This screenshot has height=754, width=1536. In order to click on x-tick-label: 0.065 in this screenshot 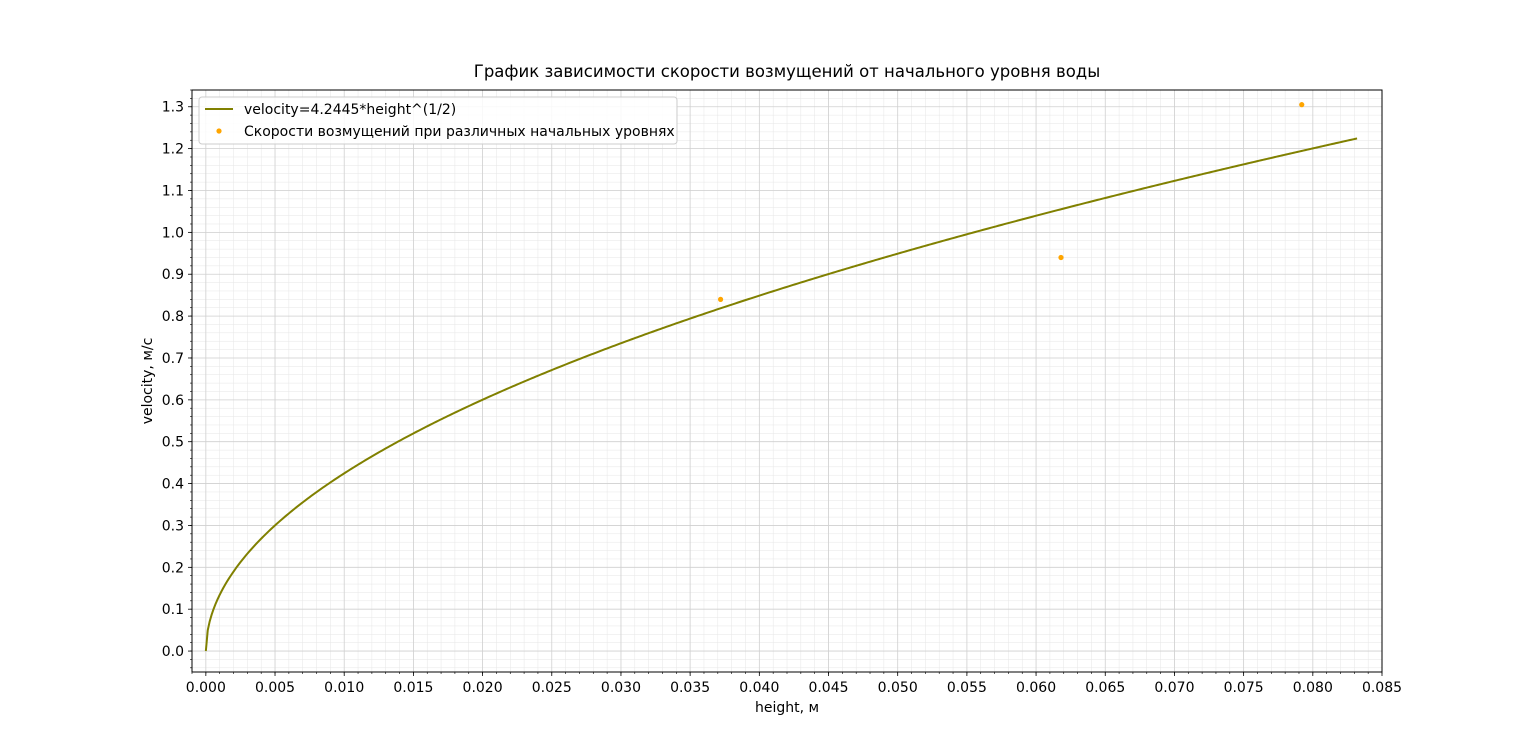, I will do `click(1105, 688)`.